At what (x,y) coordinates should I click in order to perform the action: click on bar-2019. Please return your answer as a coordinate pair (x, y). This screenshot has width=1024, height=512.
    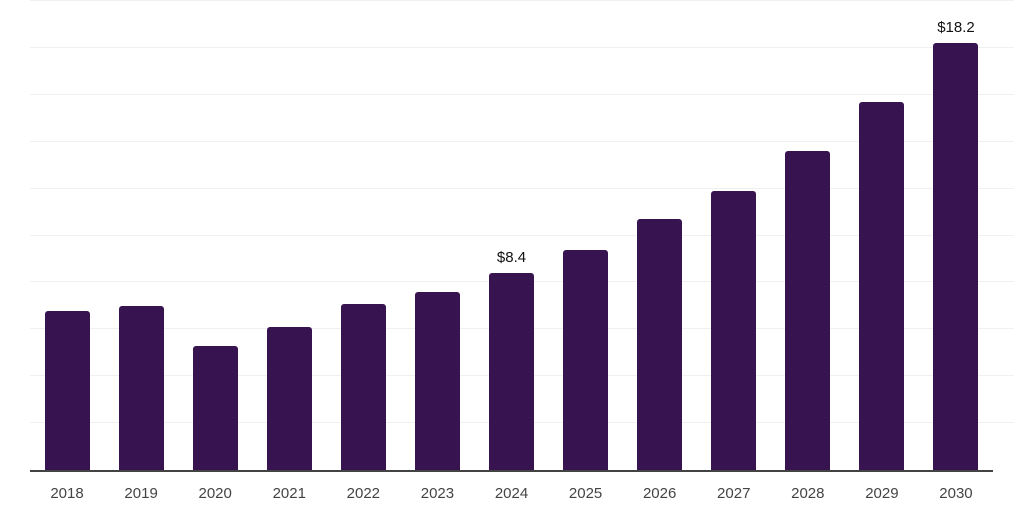
    Looking at the image, I should click on (141, 387).